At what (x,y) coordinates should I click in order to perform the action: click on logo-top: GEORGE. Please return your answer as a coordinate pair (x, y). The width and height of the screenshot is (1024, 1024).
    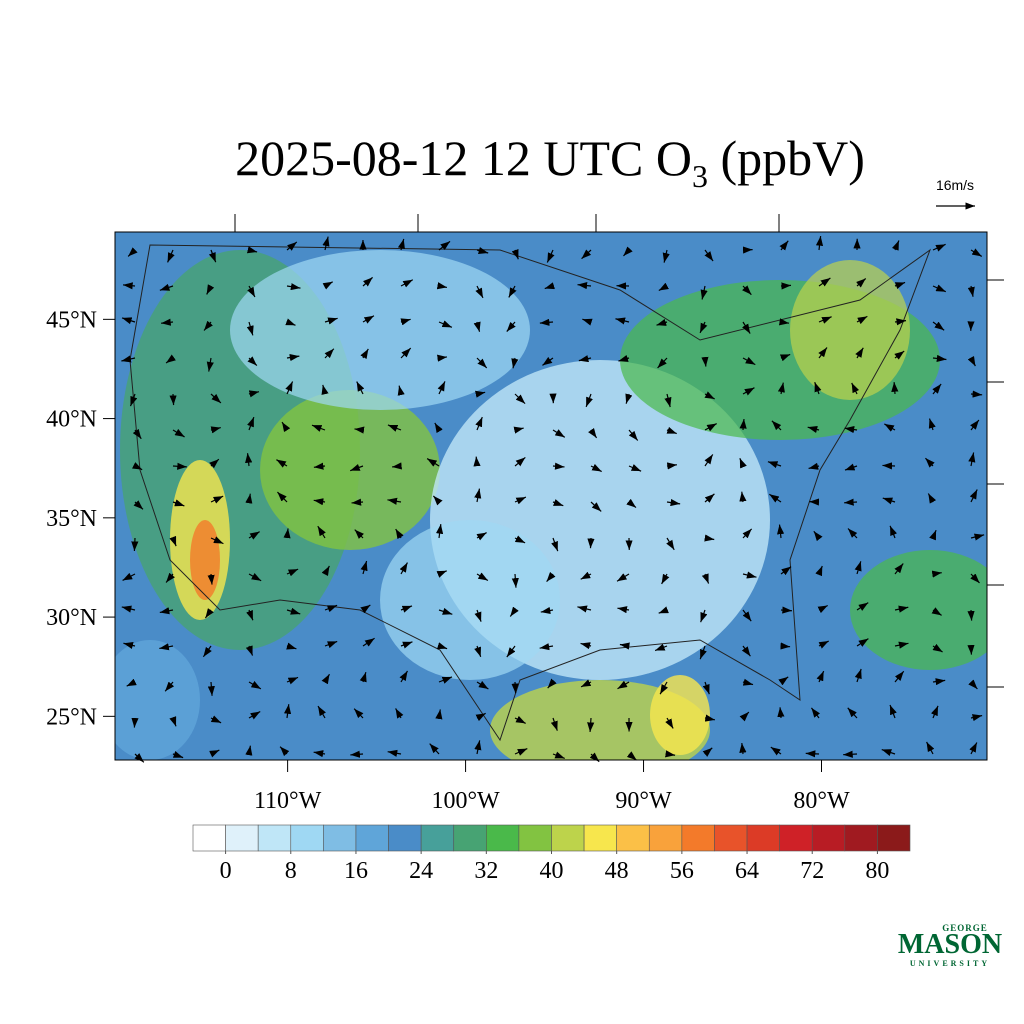
    Looking at the image, I should click on (965, 928).